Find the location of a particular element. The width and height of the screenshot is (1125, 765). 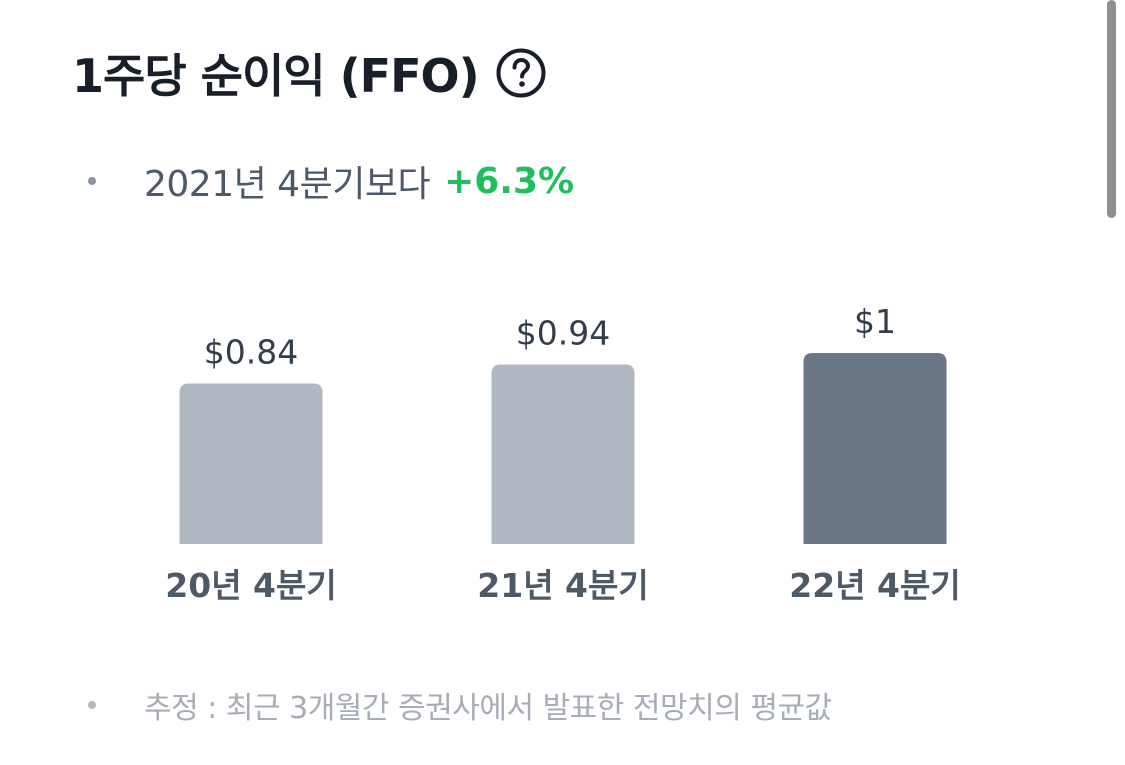

comparison-text: 2021년 4분기보다 is located at coordinates (287, 184).